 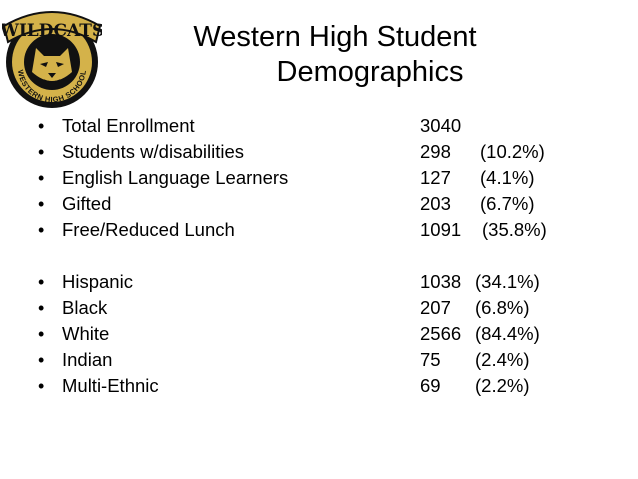 I want to click on wildcats-logo: WILDCATS WESTERN HIGH SCHOOL, so click(x=52, y=59).